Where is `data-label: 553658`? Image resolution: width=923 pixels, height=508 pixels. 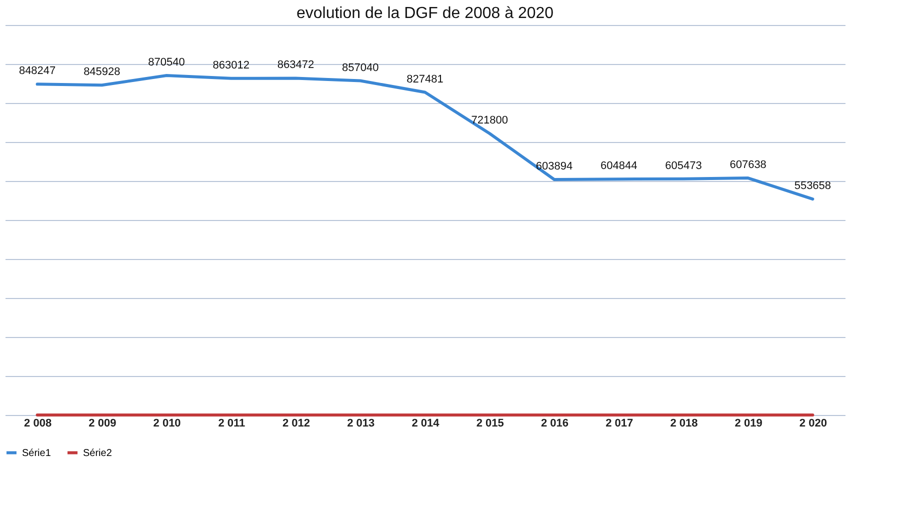
data-label: 553658 is located at coordinates (813, 186).